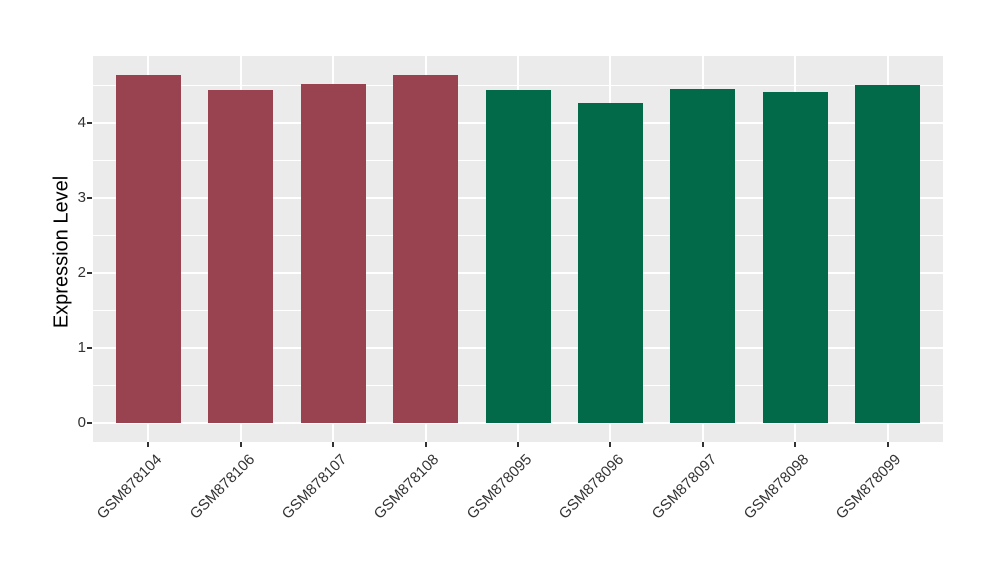 The image size is (1000, 580). Describe the element at coordinates (81, 348) in the screenshot. I see `y-tick-label: 1` at that location.